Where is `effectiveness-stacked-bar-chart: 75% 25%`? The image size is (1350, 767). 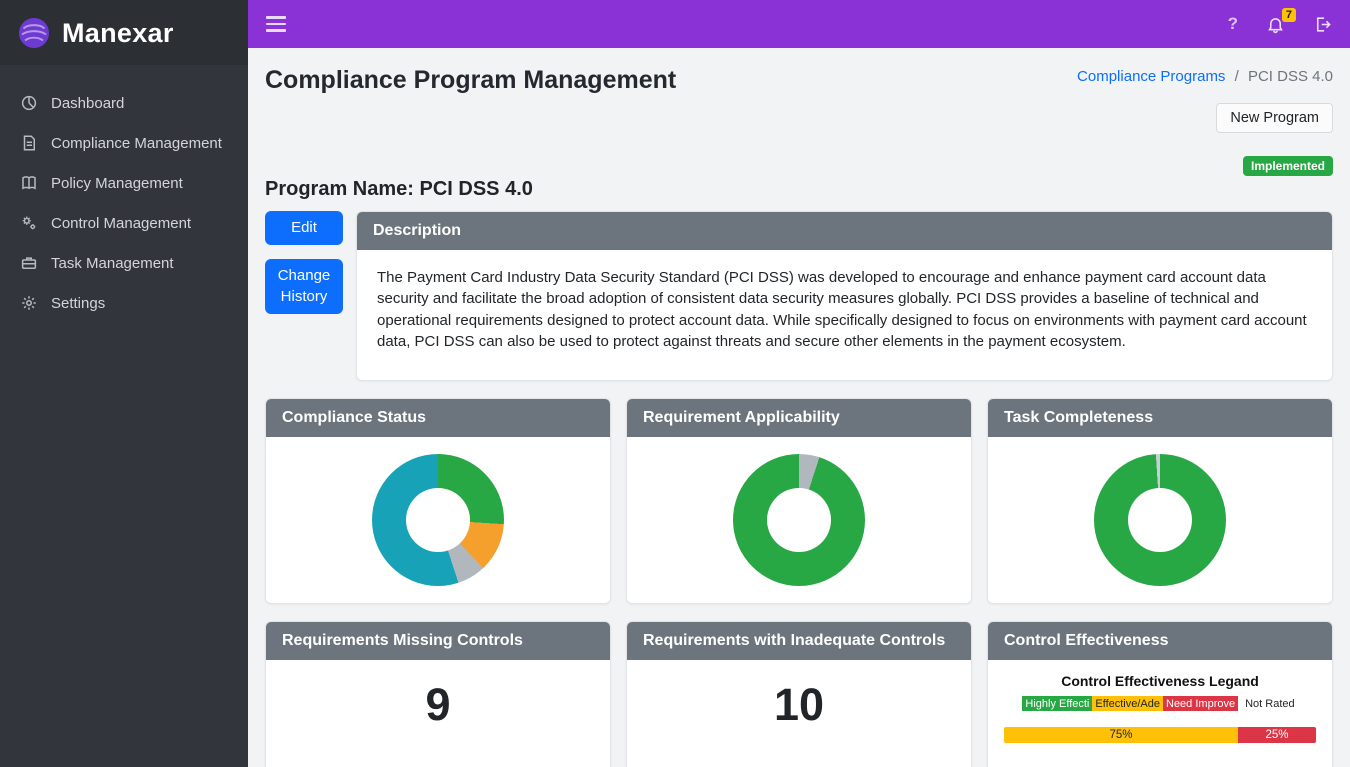
effectiveness-stacked-bar-chart: 75% 25% is located at coordinates (1160, 735).